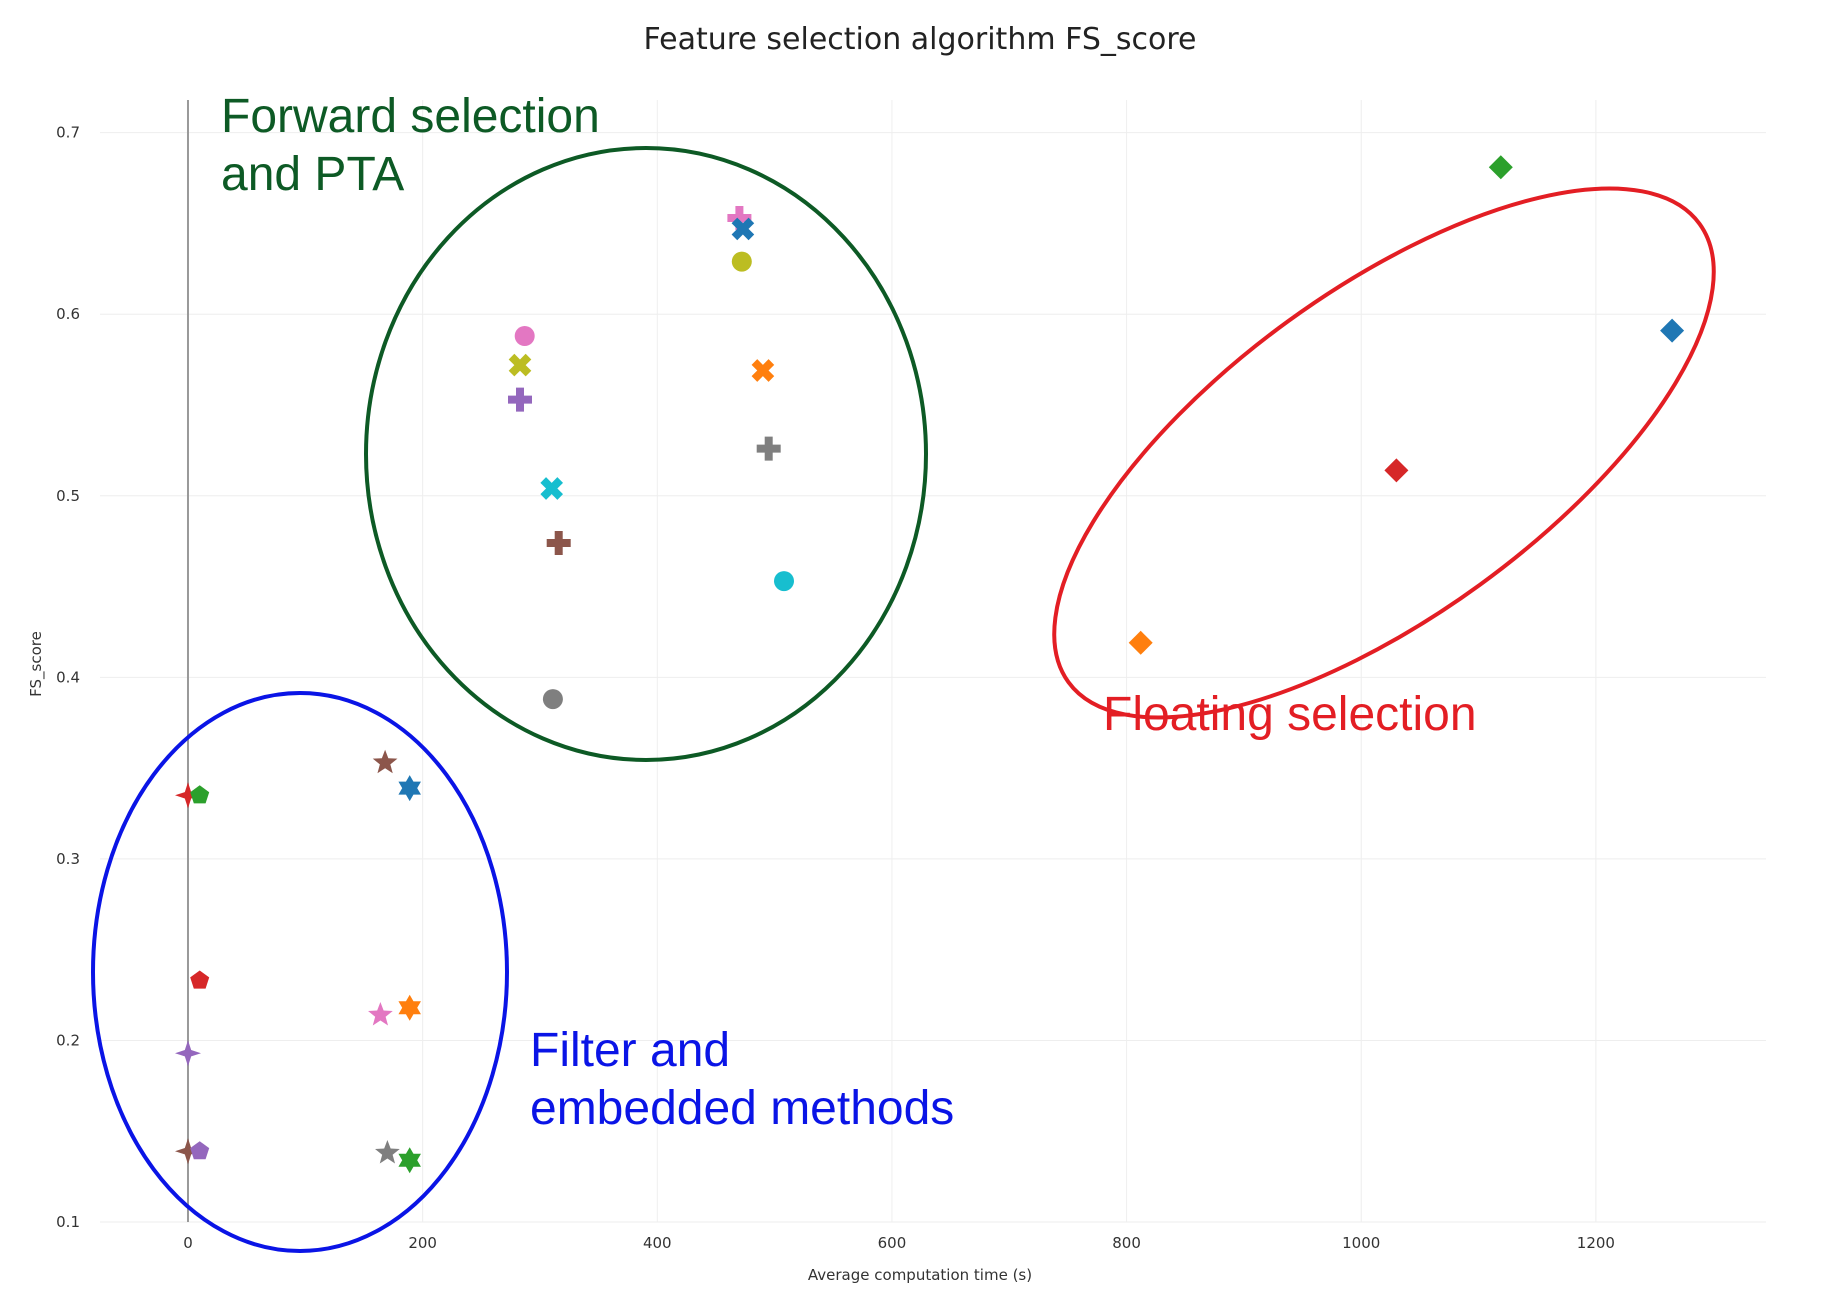 Image resolution: width=1824 pixels, height=1295 pixels. What do you see at coordinates (742, 1079) in the screenshot?
I see `filter-embedded-label: Filter and embedded methods` at bounding box center [742, 1079].